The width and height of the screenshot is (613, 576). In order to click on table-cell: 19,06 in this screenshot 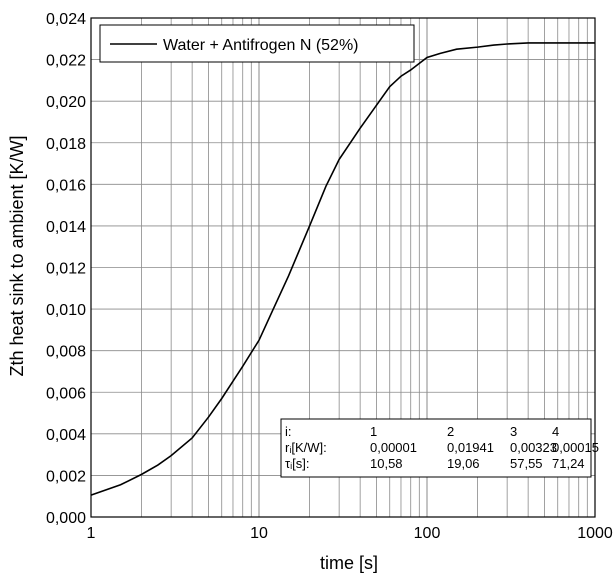, I will do `click(463, 463)`.